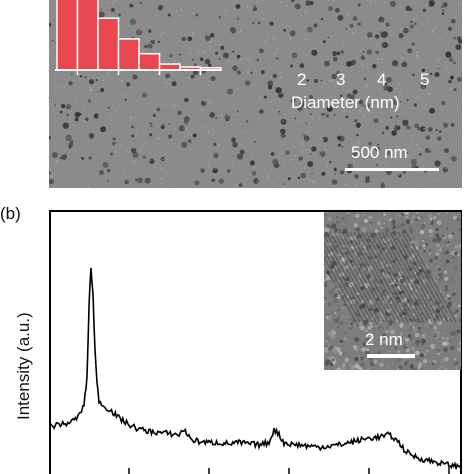 This screenshot has width=474, height=474. Describe the element at coordinates (345, 102) in the screenshot. I see `histogram-x-label: Diameter (nm)` at that location.